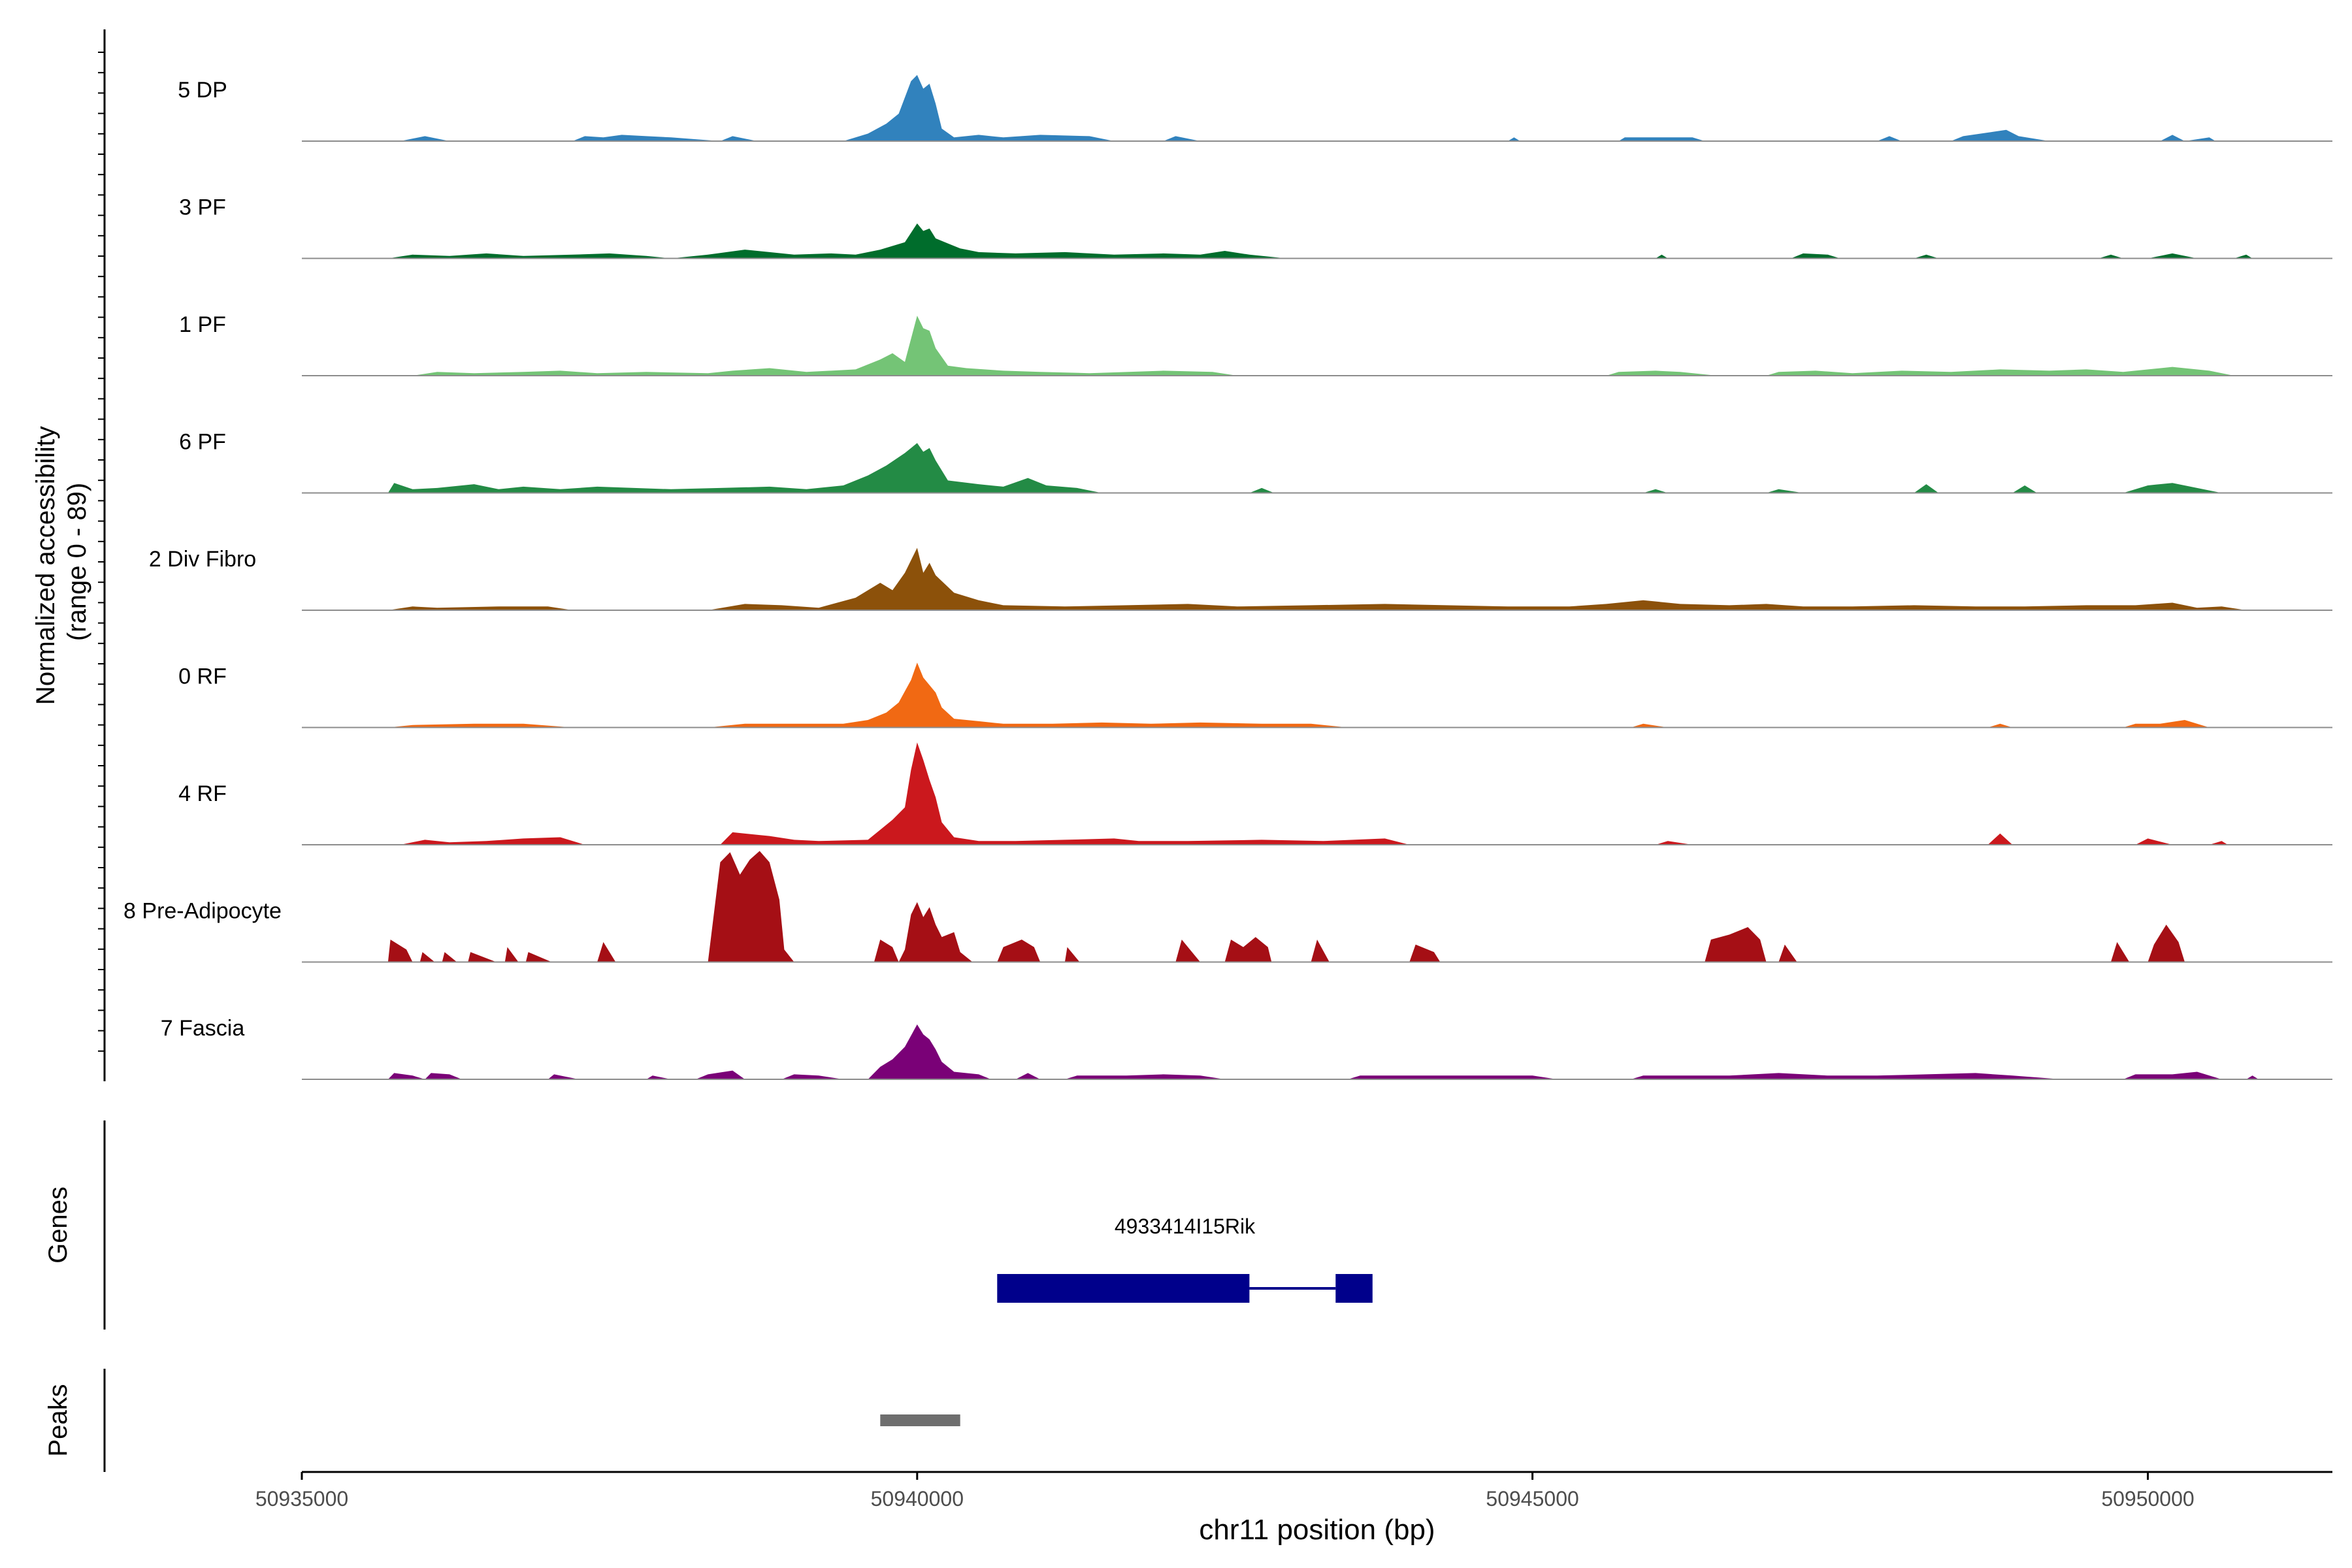 This screenshot has height=1568, width=2352. I want to click on track-label-3-pf: 3 PF, so click(202, 207).